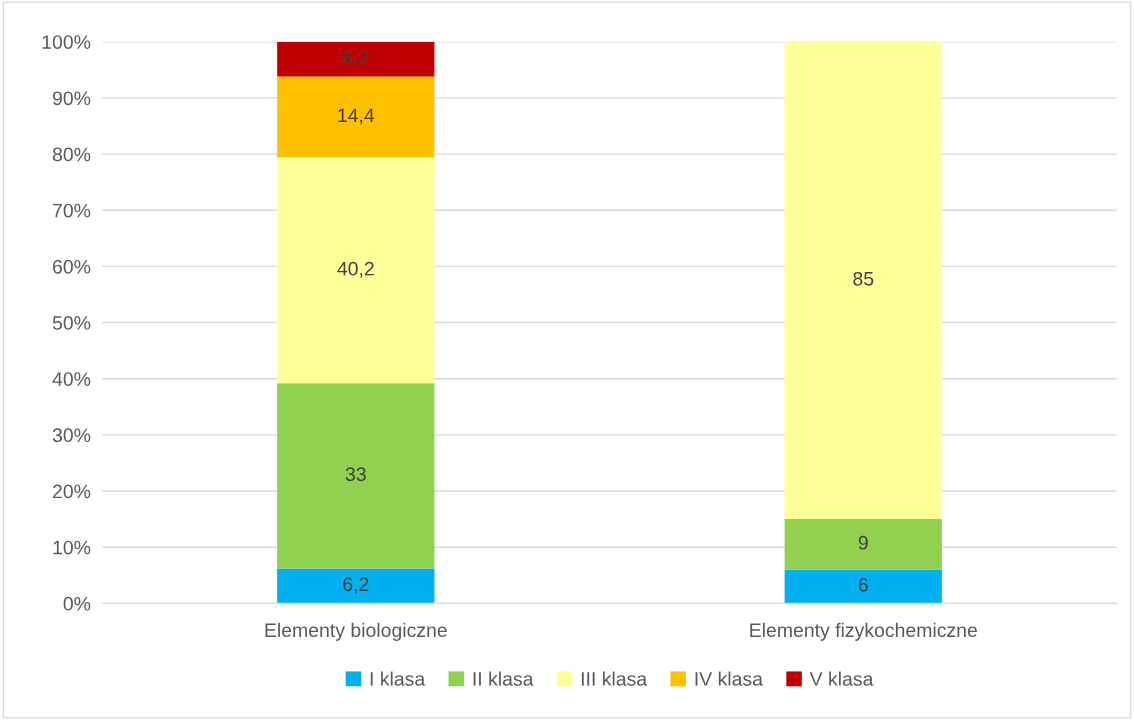 The width and height of the screenshot is (1134, 720). I want to click on y-tick-label: 0%, so click(77, 603).